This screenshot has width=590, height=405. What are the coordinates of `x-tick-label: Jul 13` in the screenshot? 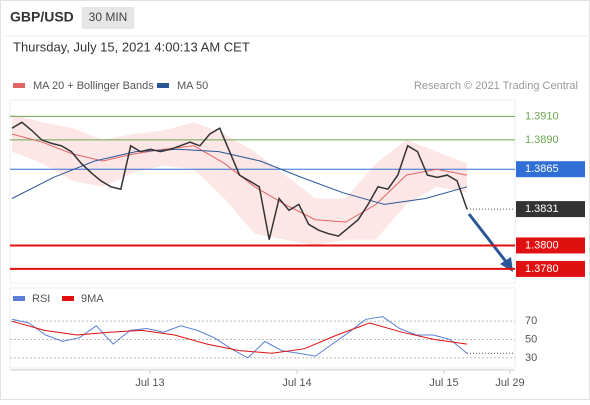 It's located at (149, 383).